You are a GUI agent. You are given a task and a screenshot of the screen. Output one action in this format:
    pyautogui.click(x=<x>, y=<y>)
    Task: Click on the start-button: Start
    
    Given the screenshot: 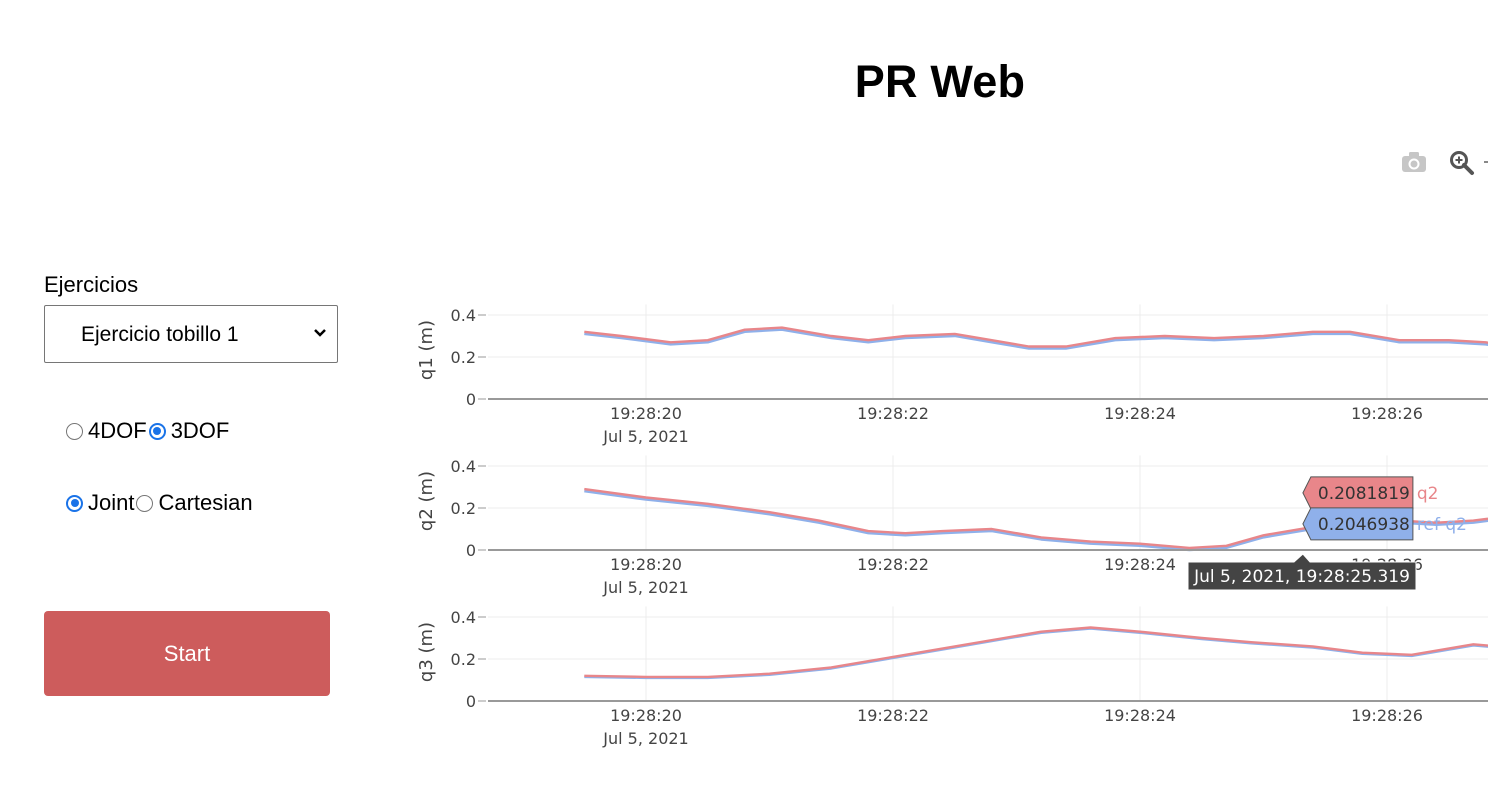 What is the action you would take?
    pyautogui.click(x=187, y=653)
    